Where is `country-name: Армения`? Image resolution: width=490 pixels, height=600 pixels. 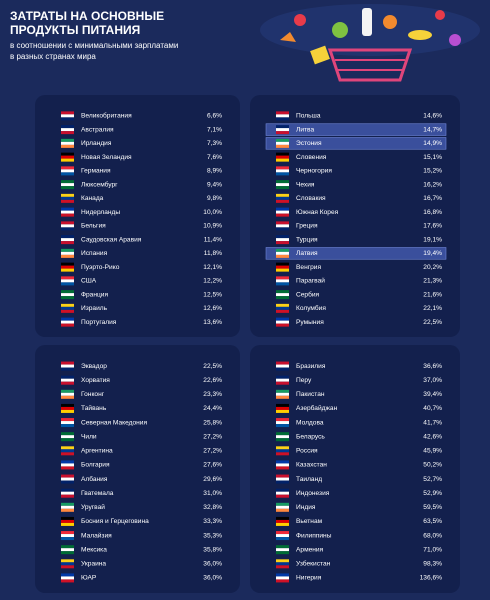 country-name: Армения is located at coordinates (310, 549).